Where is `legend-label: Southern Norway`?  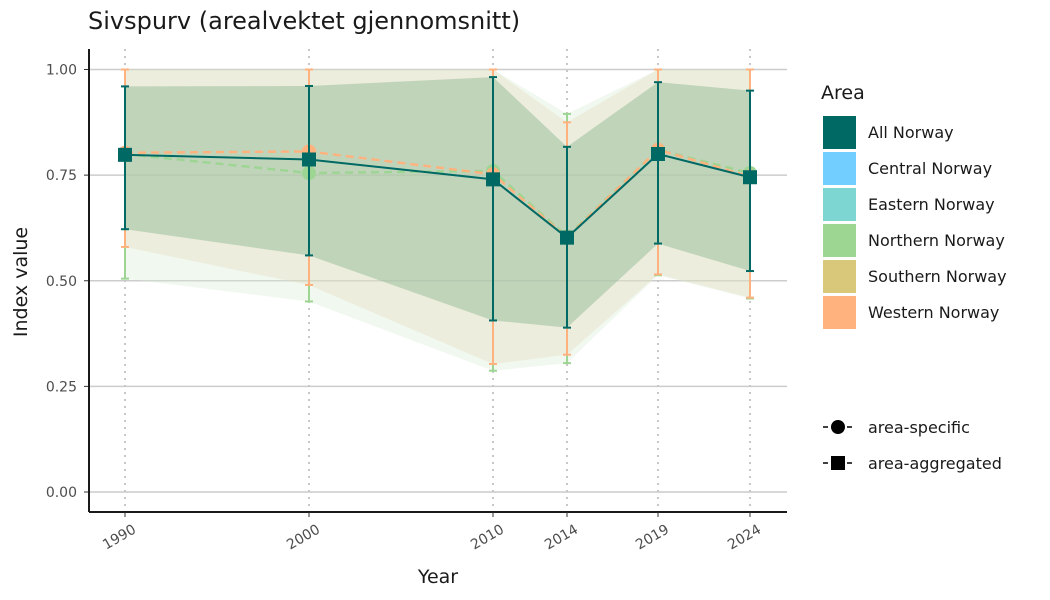
legend-label: Southern Norway is located at coordinates (937, 276).